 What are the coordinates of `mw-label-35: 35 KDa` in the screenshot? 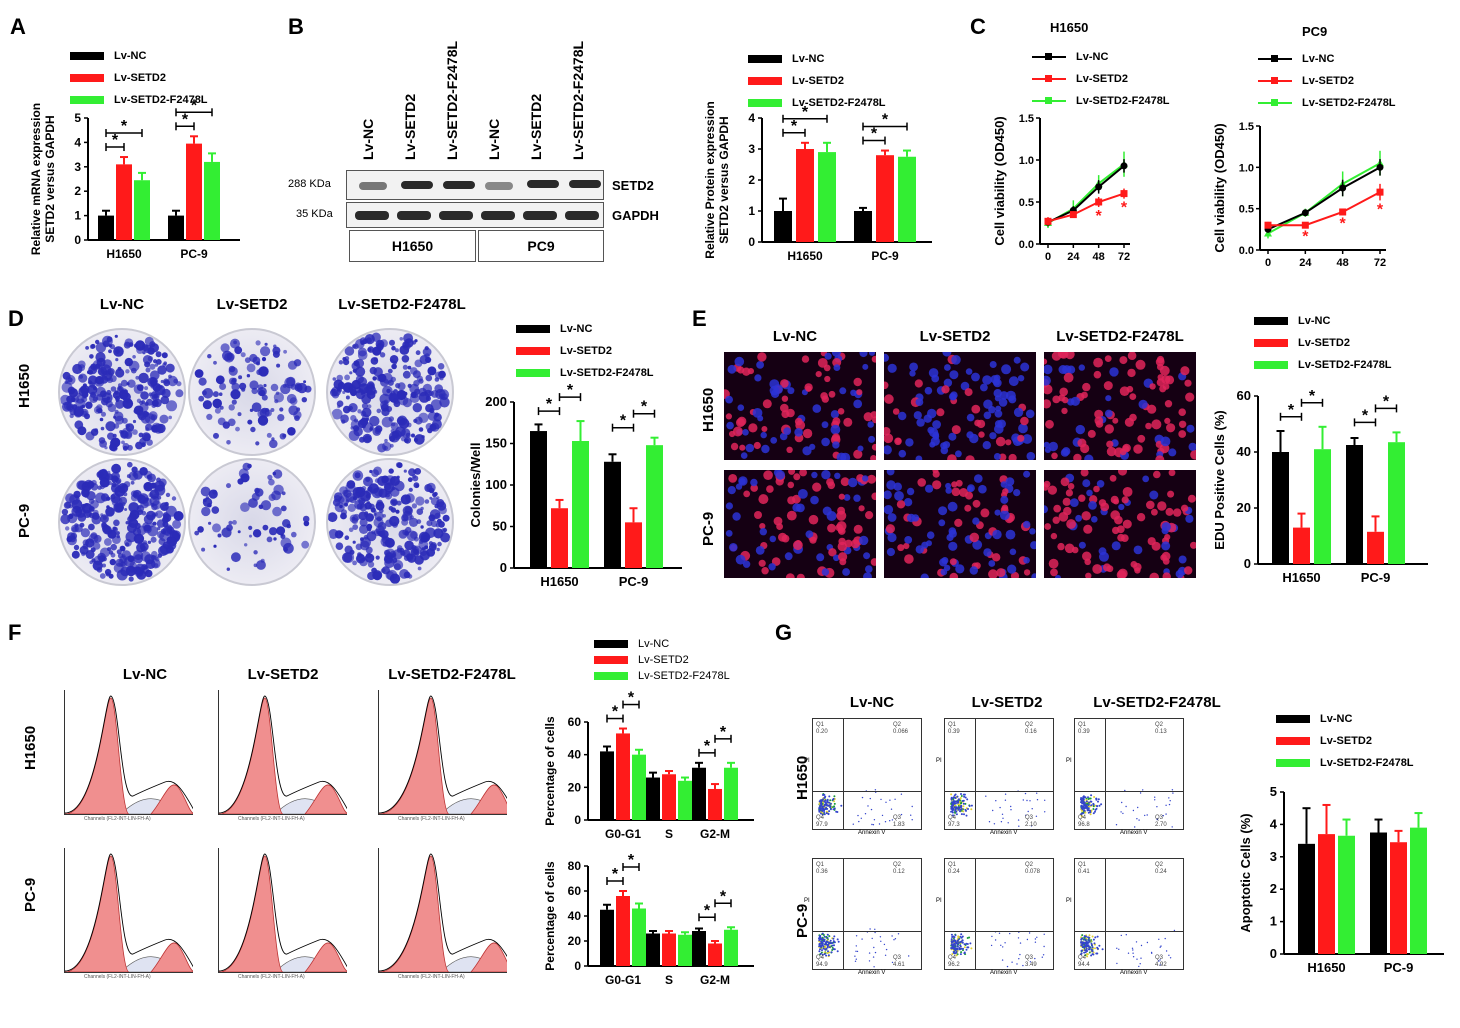 It's located at (314, 214).